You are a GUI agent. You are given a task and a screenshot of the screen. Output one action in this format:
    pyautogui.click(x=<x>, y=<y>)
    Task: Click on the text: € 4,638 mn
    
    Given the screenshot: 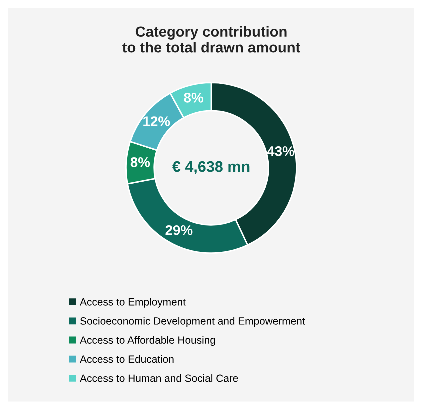 What is the action you would take?
    pyautogui.click(x=211, y=167)
    